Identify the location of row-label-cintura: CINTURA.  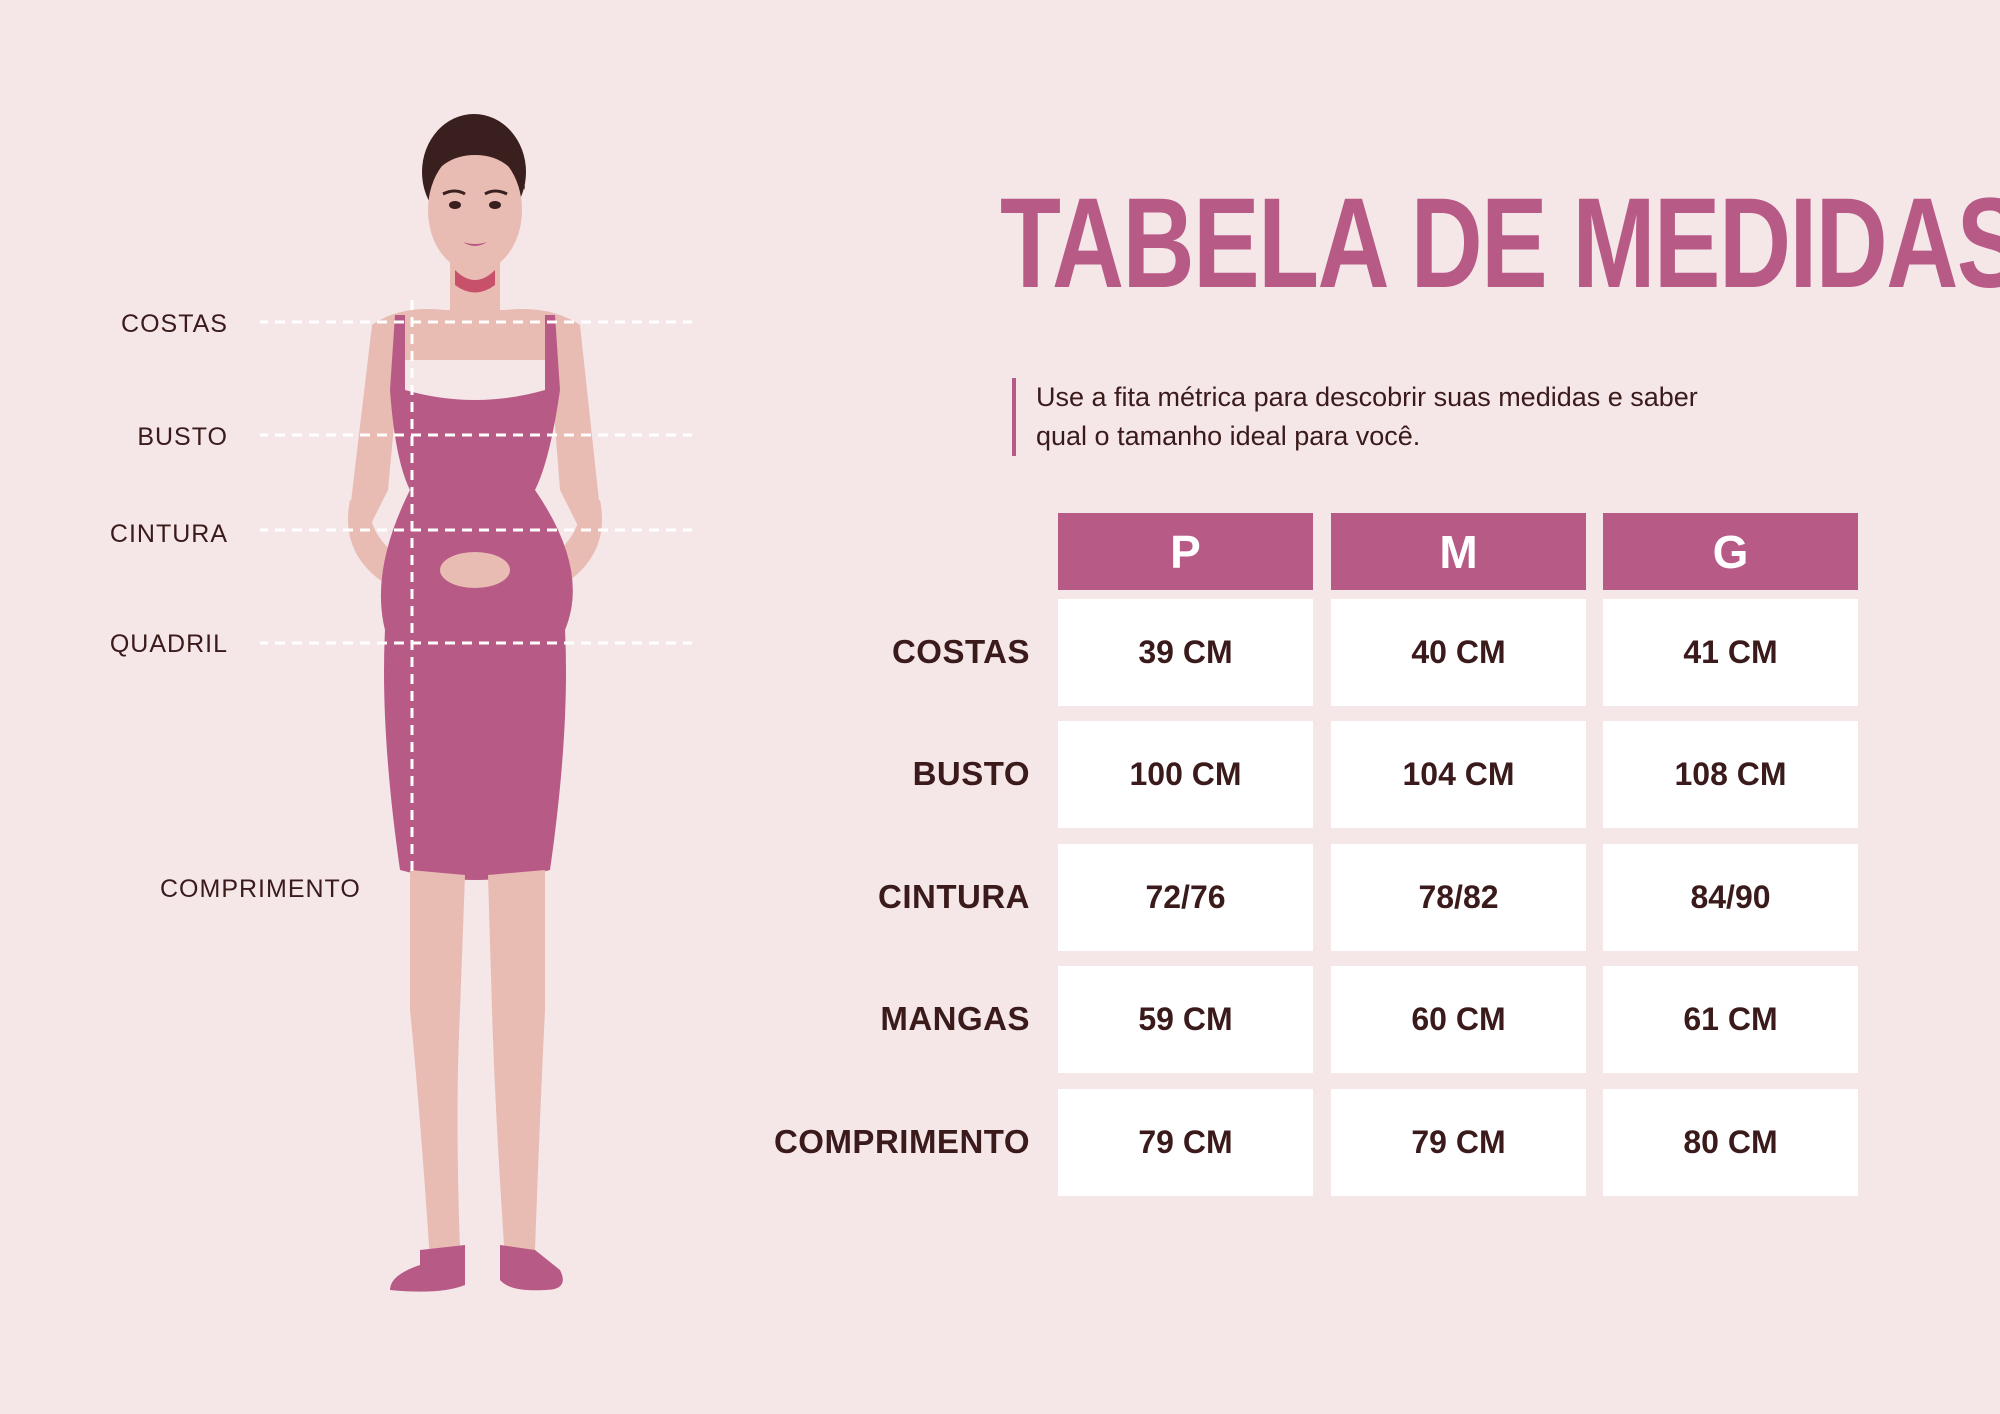
(954, 896).